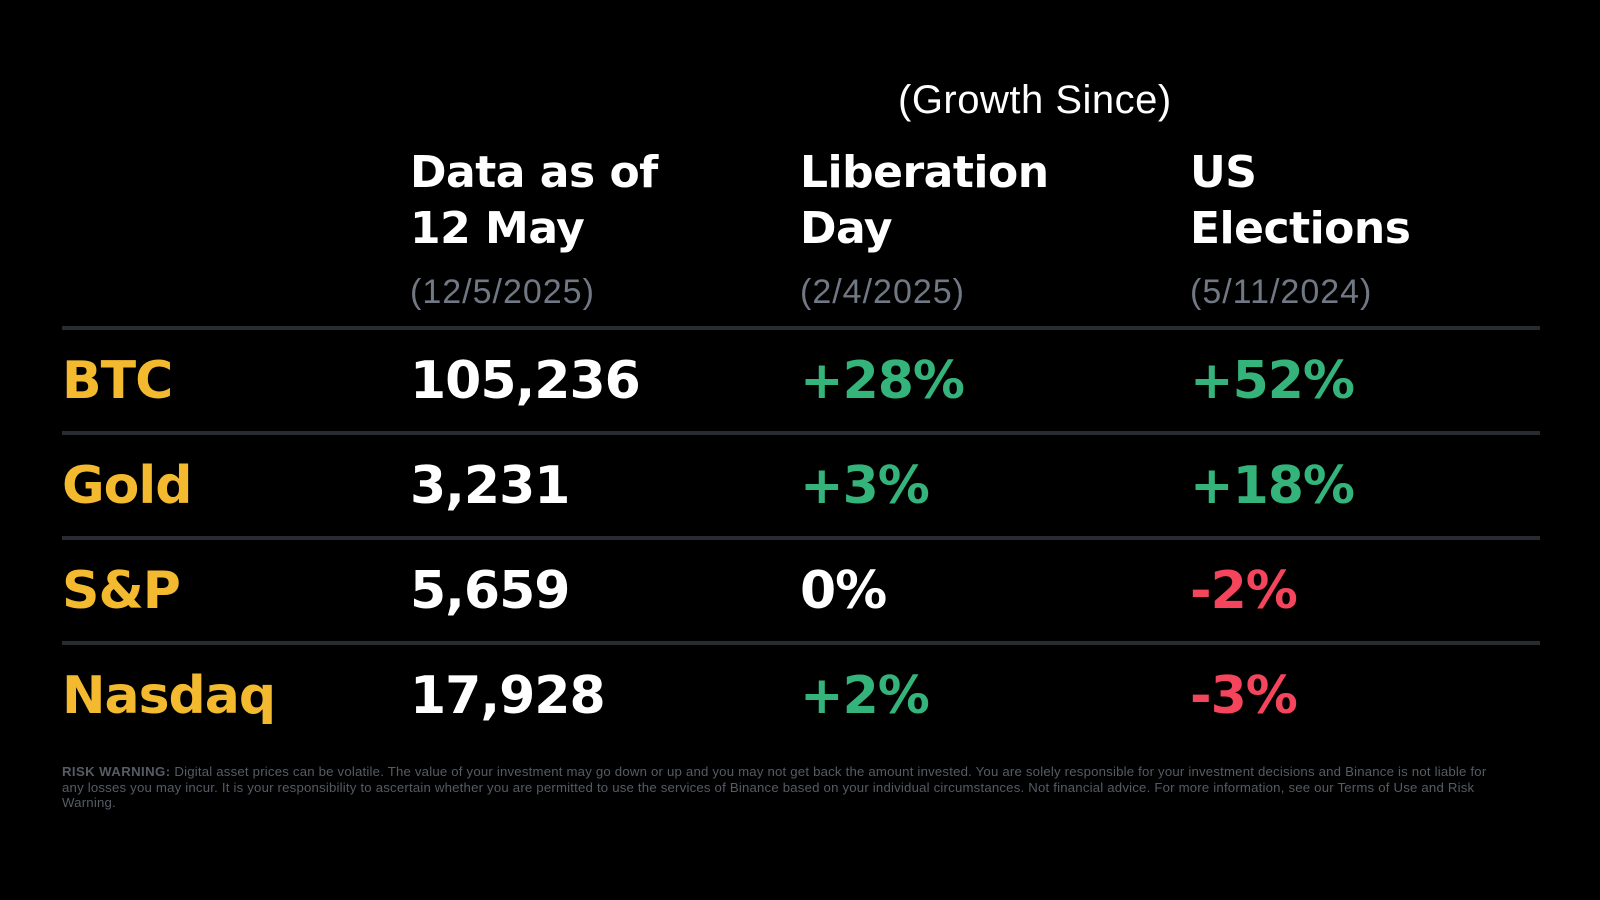  Describe the element at coordinates (1281, 292) in the screenshot. I see `column-date: (5/11/2024)` at that location.